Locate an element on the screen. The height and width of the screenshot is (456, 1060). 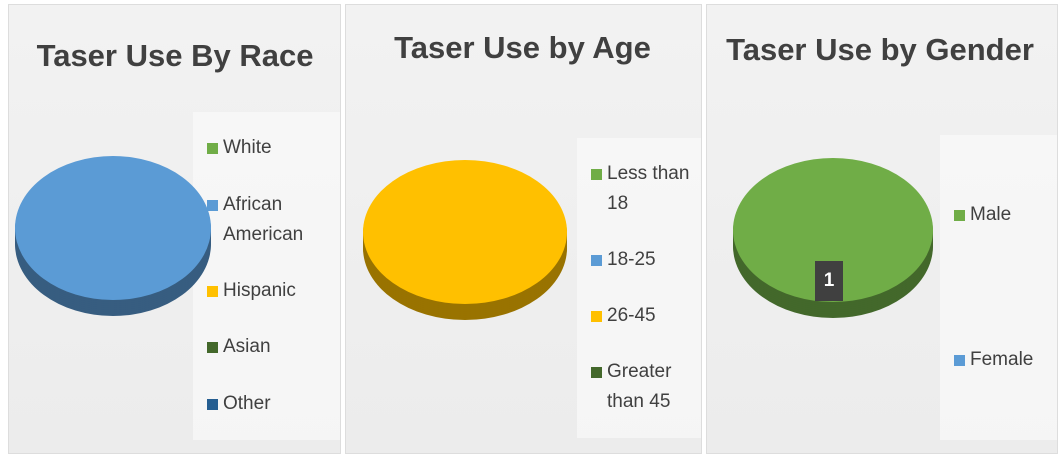
legend-entry: 18-25 is located at coordinates (646, 260).